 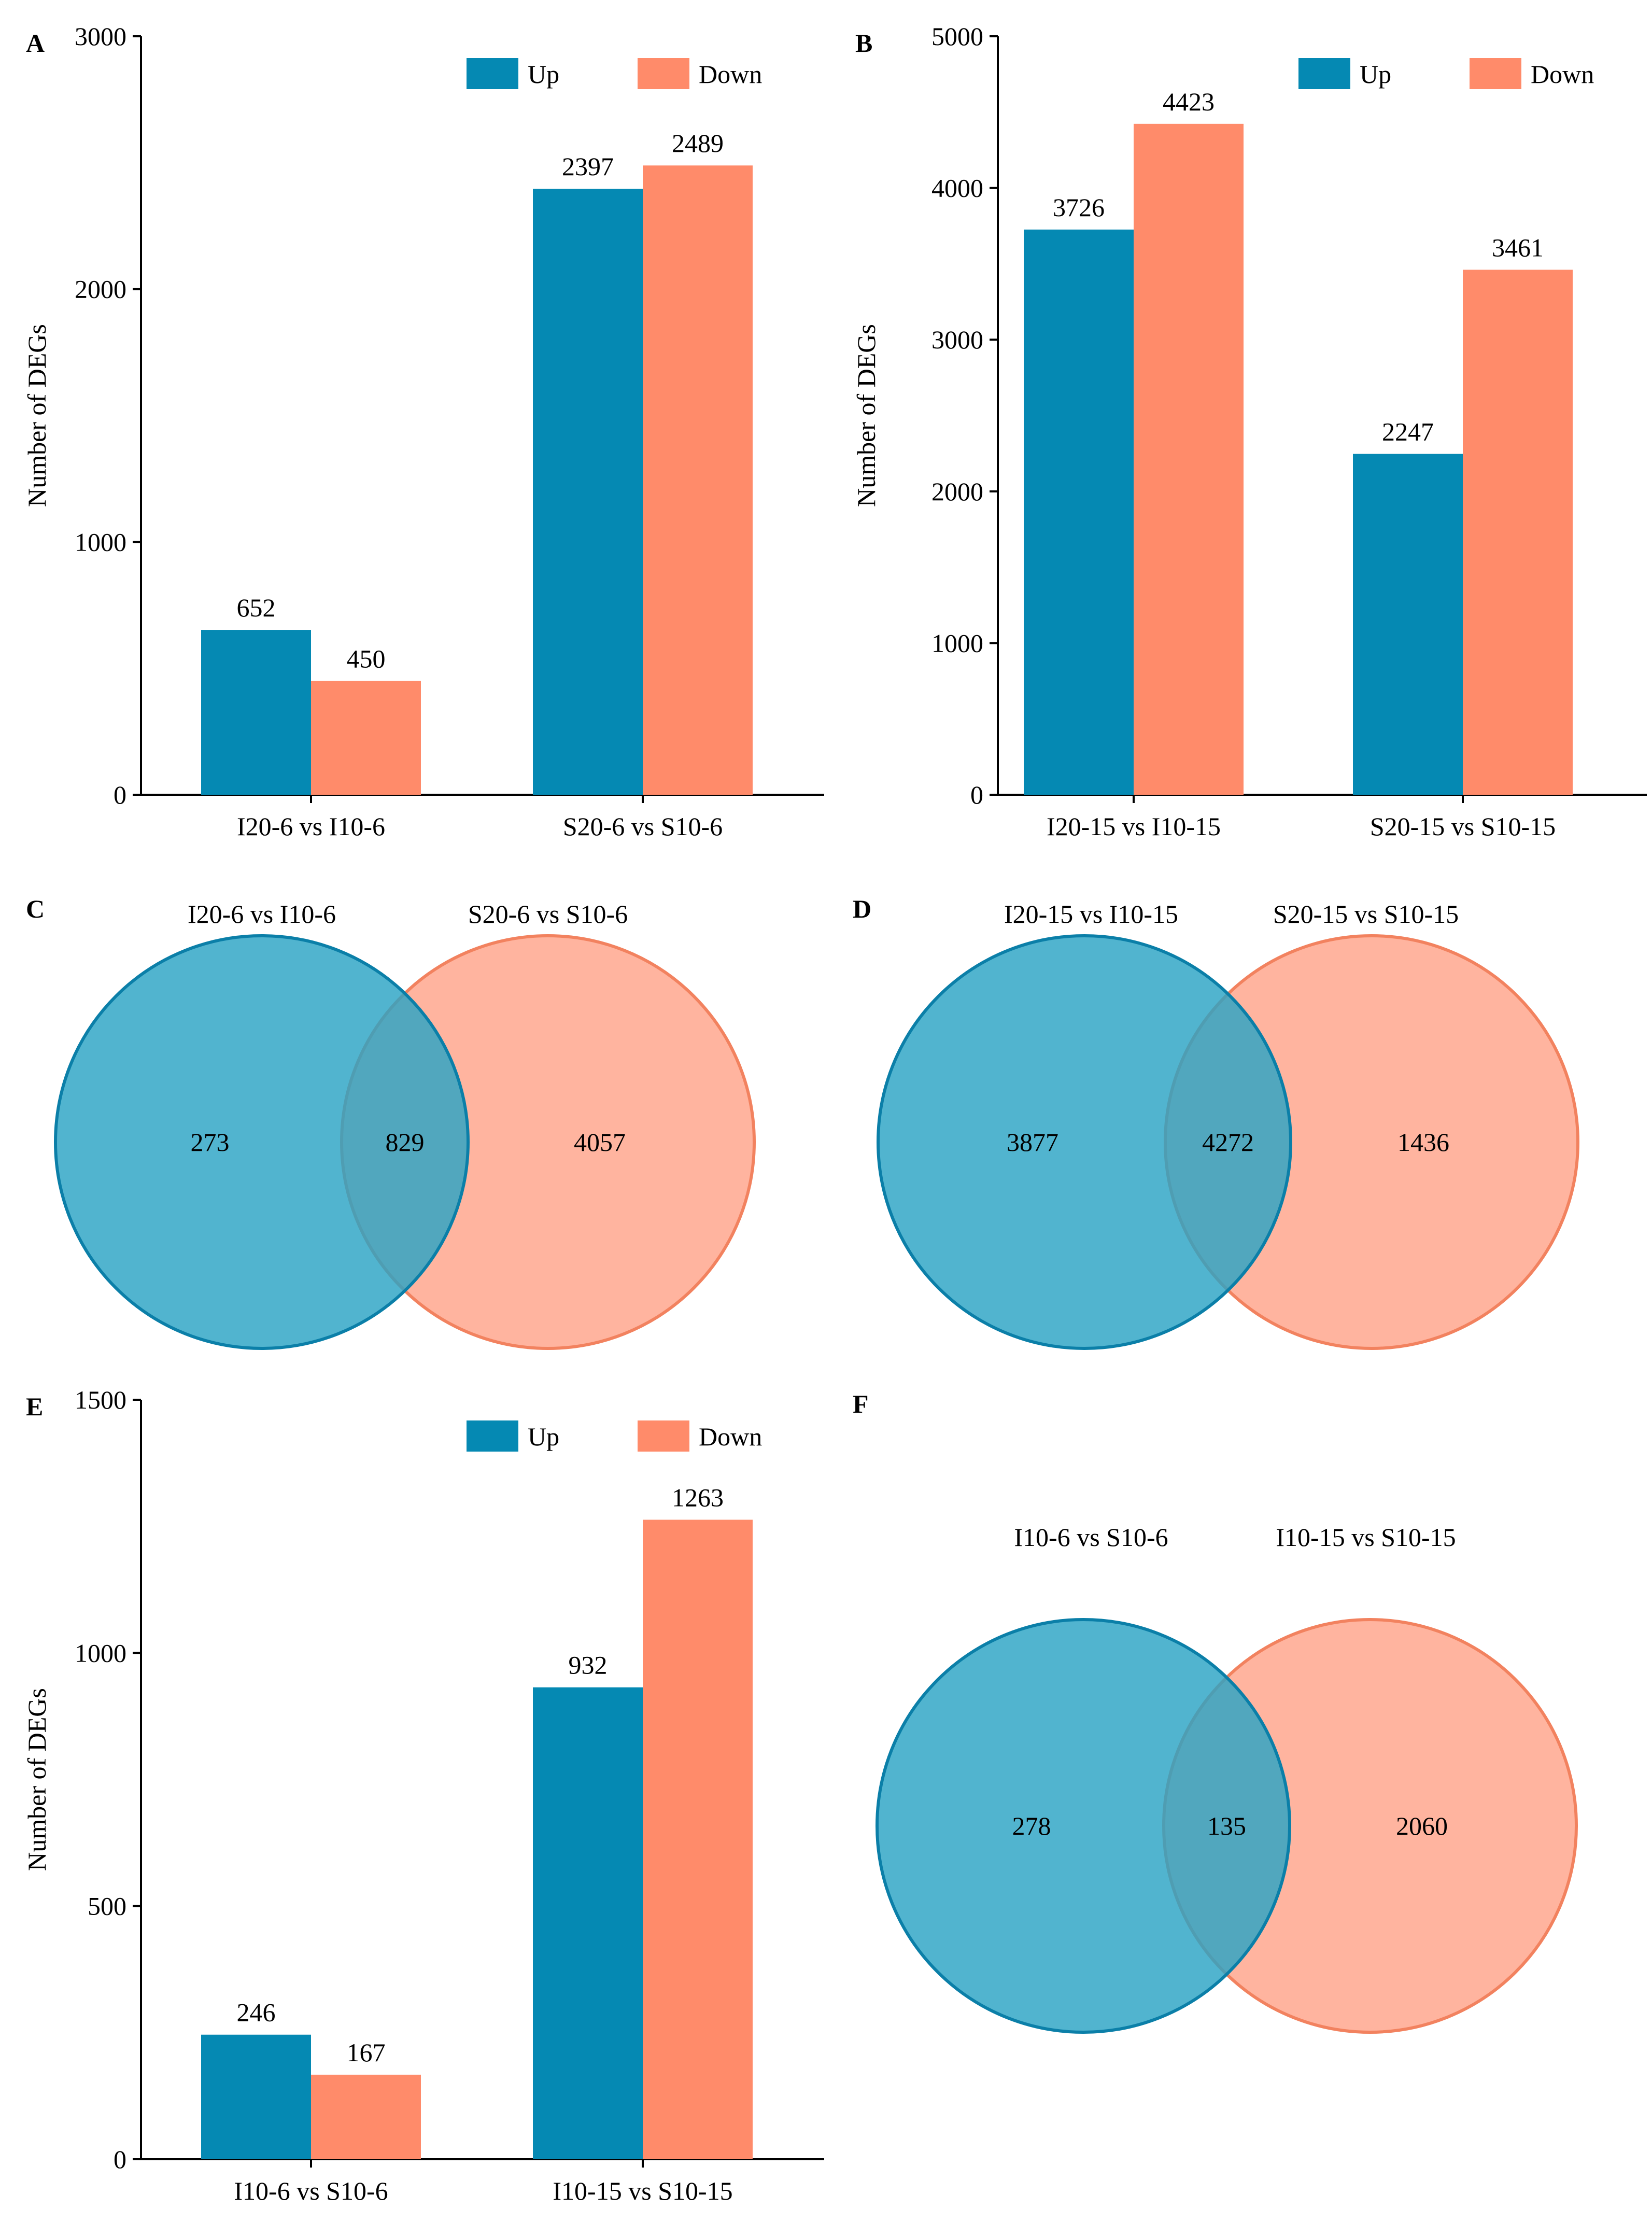 I want to click on panel-letter-a: A, so click(x=35, y=43).